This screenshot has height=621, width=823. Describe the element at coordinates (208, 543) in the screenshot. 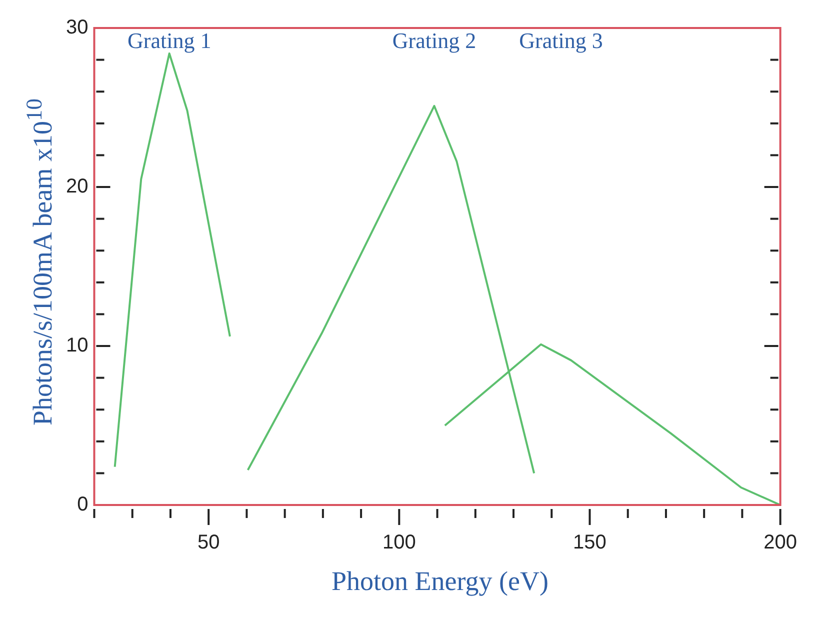

I see `x-tick-label: 50` at that location.